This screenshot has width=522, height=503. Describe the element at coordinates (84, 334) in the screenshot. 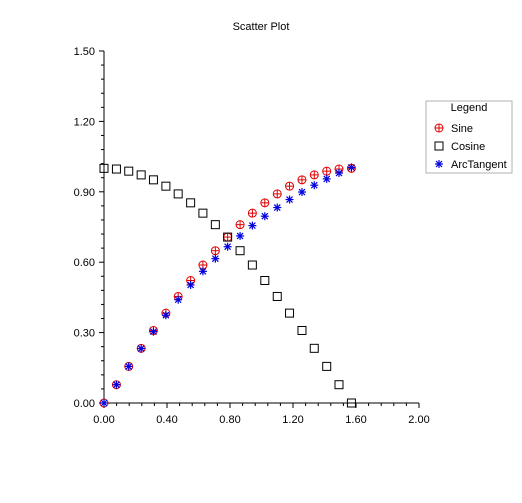

I see `y-tick-label: 0.30` at that location.